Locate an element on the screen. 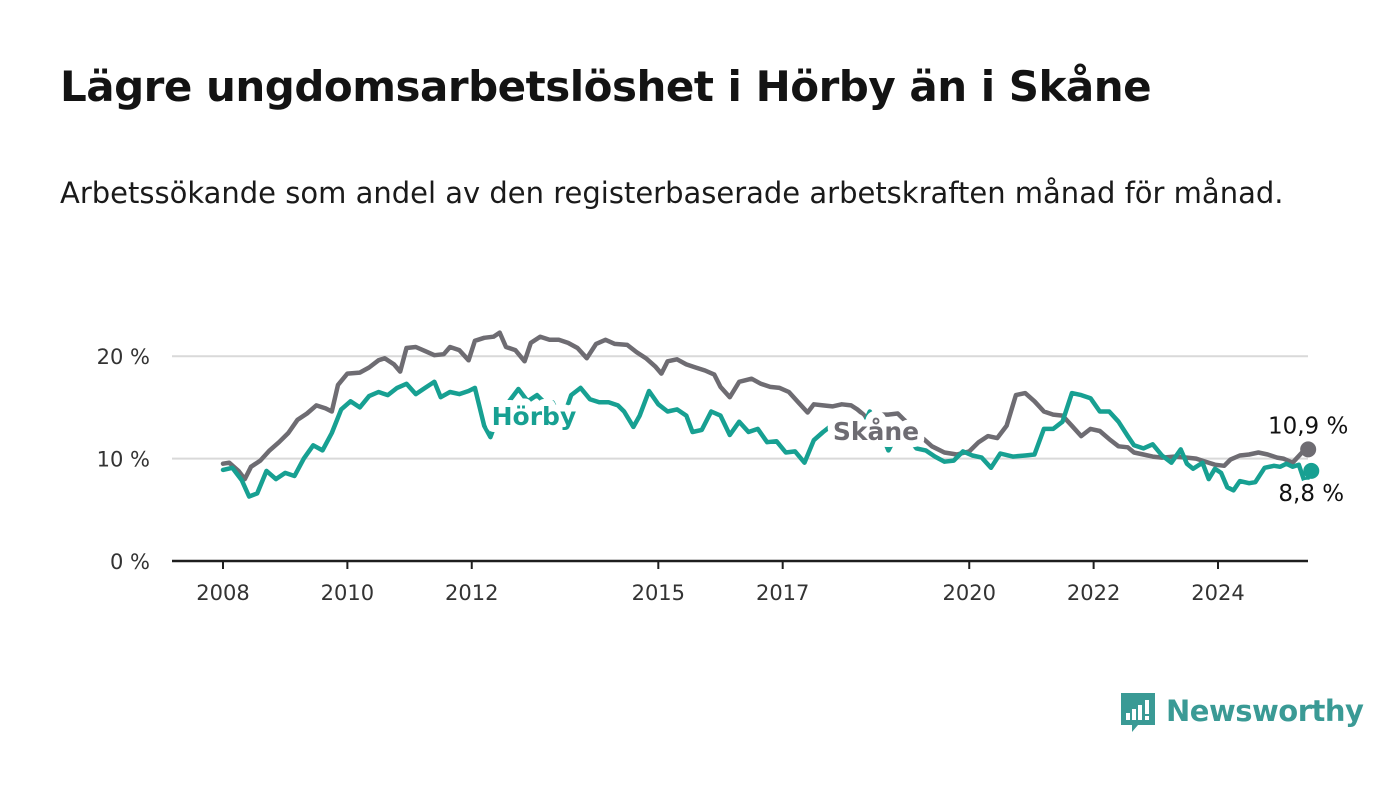 The width and height of the screenshot is (1400, 794). series-line-hrby is located at coordinates (767, 439).